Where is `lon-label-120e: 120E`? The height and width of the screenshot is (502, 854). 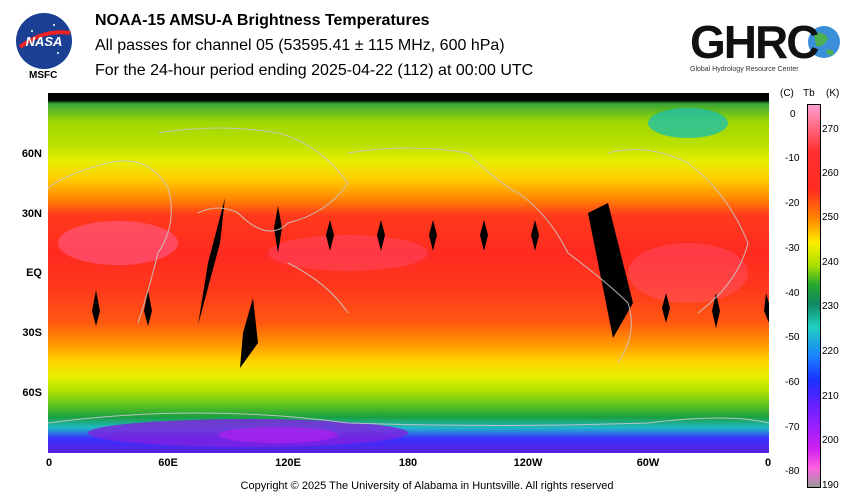
lon-label-120e: 120E is located at coordinates (288, 463).